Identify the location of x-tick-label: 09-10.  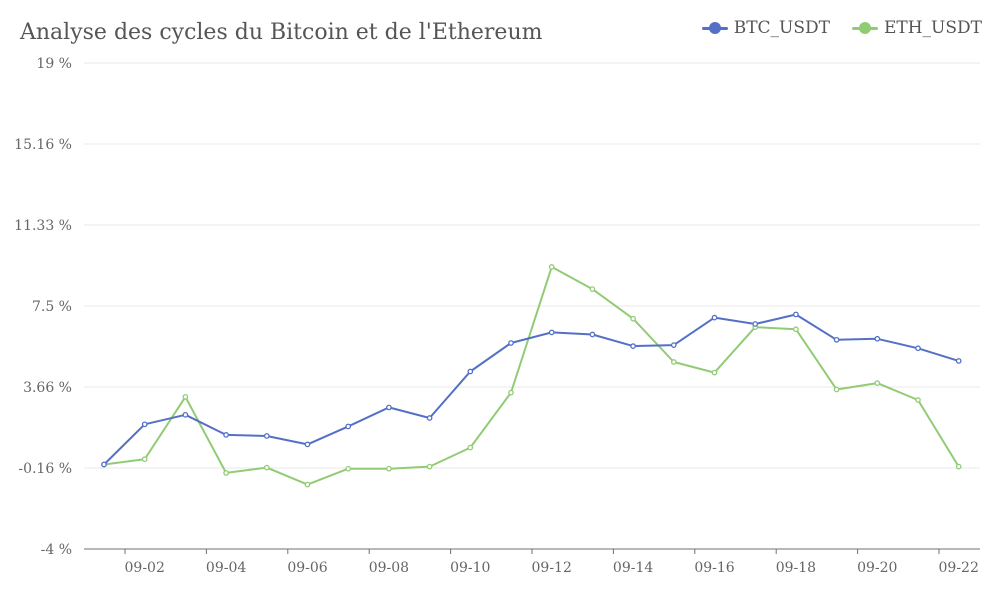
(470, 568).